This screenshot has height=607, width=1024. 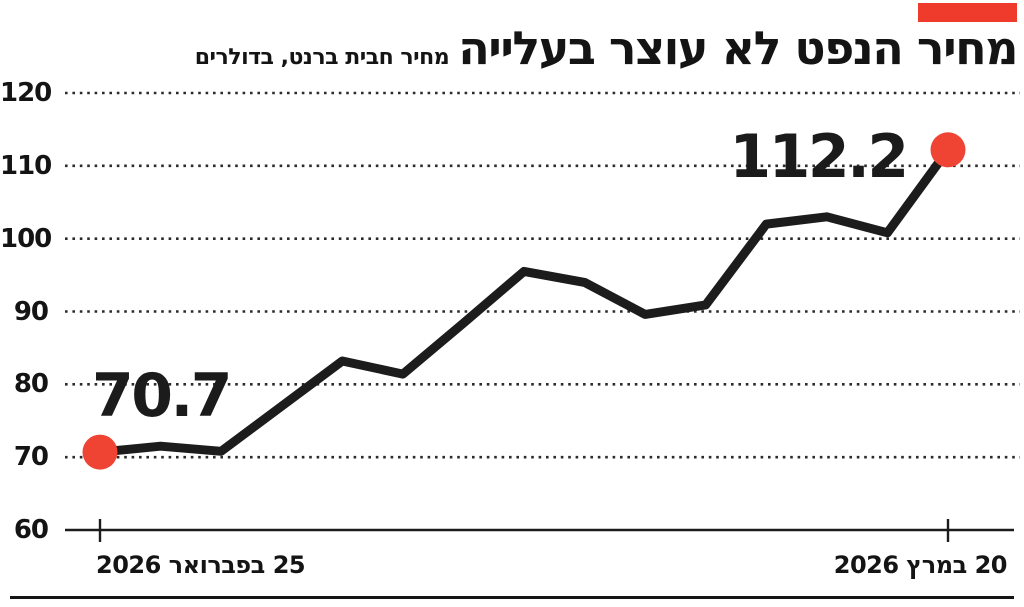 I want to click on chart-title: מחיר הנפט לא עוצר בעלייה, so click(x=738, y=48).